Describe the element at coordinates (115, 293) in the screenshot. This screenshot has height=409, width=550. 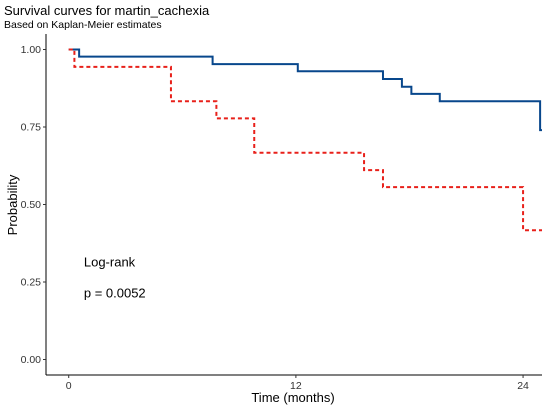
I see `p-value-label: p = 0.0052` at that location.